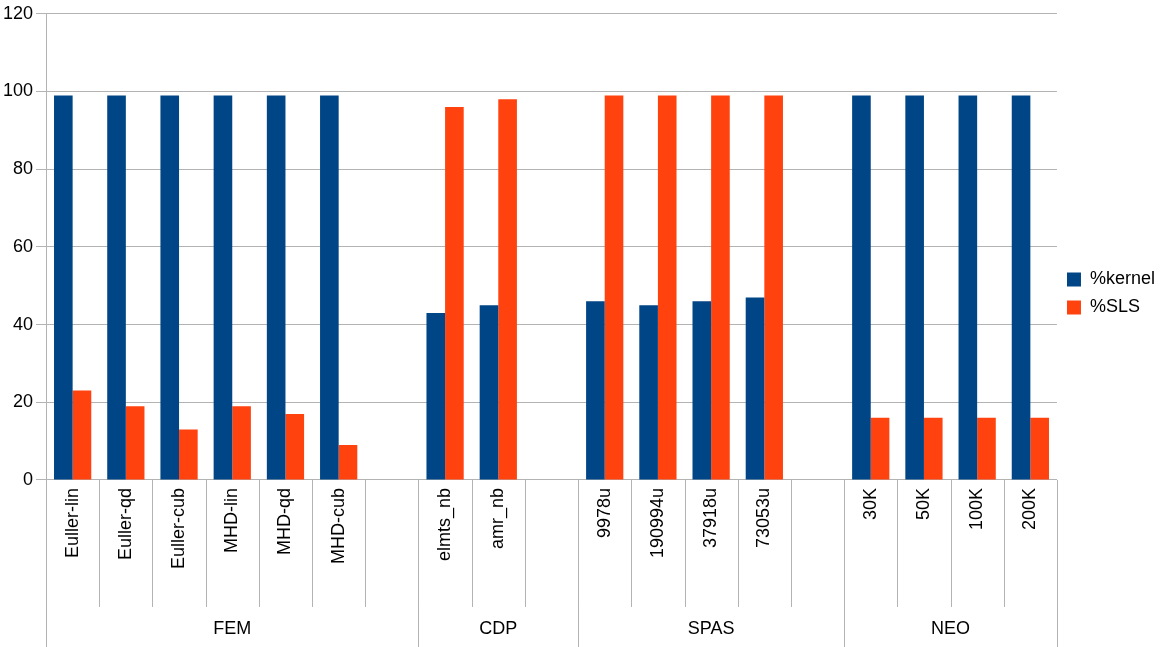 The height and width of the screenshot is (647, 1175). What do you see at coordinates (922, 503) in the screenshot?
I see `x-tick-label: 50K` at bounding box center [922, 503].